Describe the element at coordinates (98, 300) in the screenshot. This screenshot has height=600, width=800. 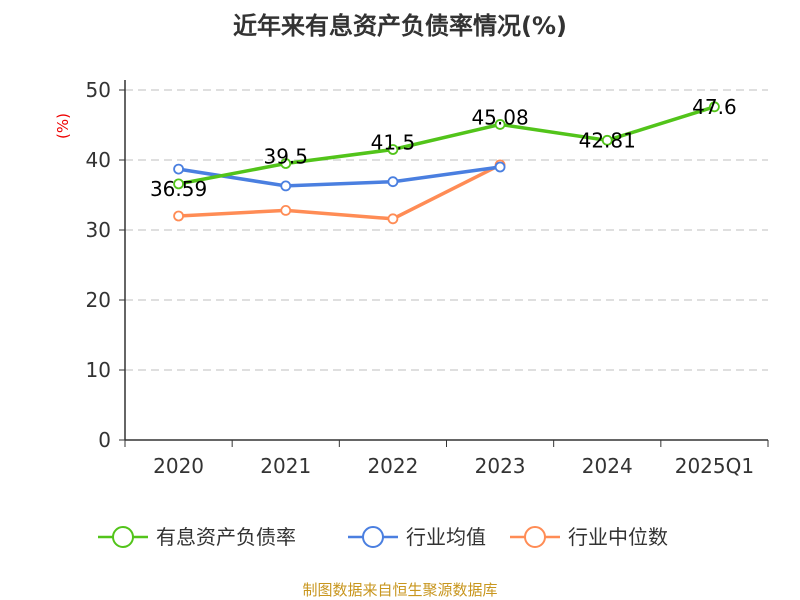
I see `y-tick-label: 20` at that location.